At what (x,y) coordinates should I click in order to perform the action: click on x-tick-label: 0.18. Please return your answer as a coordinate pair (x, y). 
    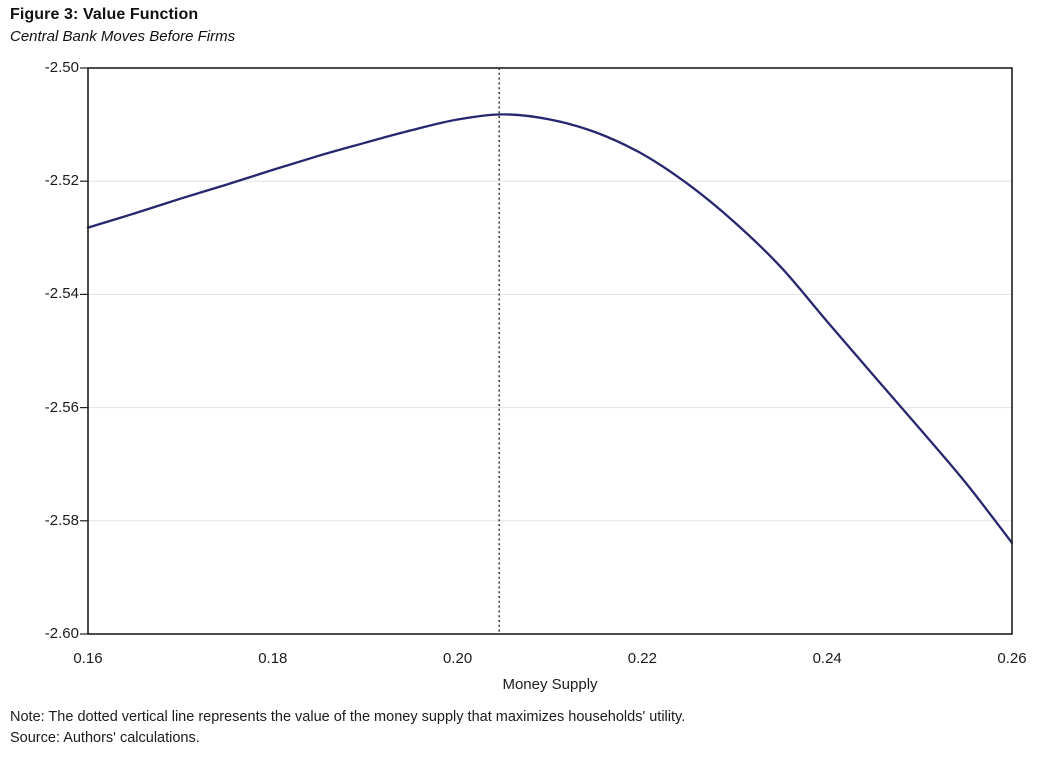
    Looking at the image, I should click on (273, 658).